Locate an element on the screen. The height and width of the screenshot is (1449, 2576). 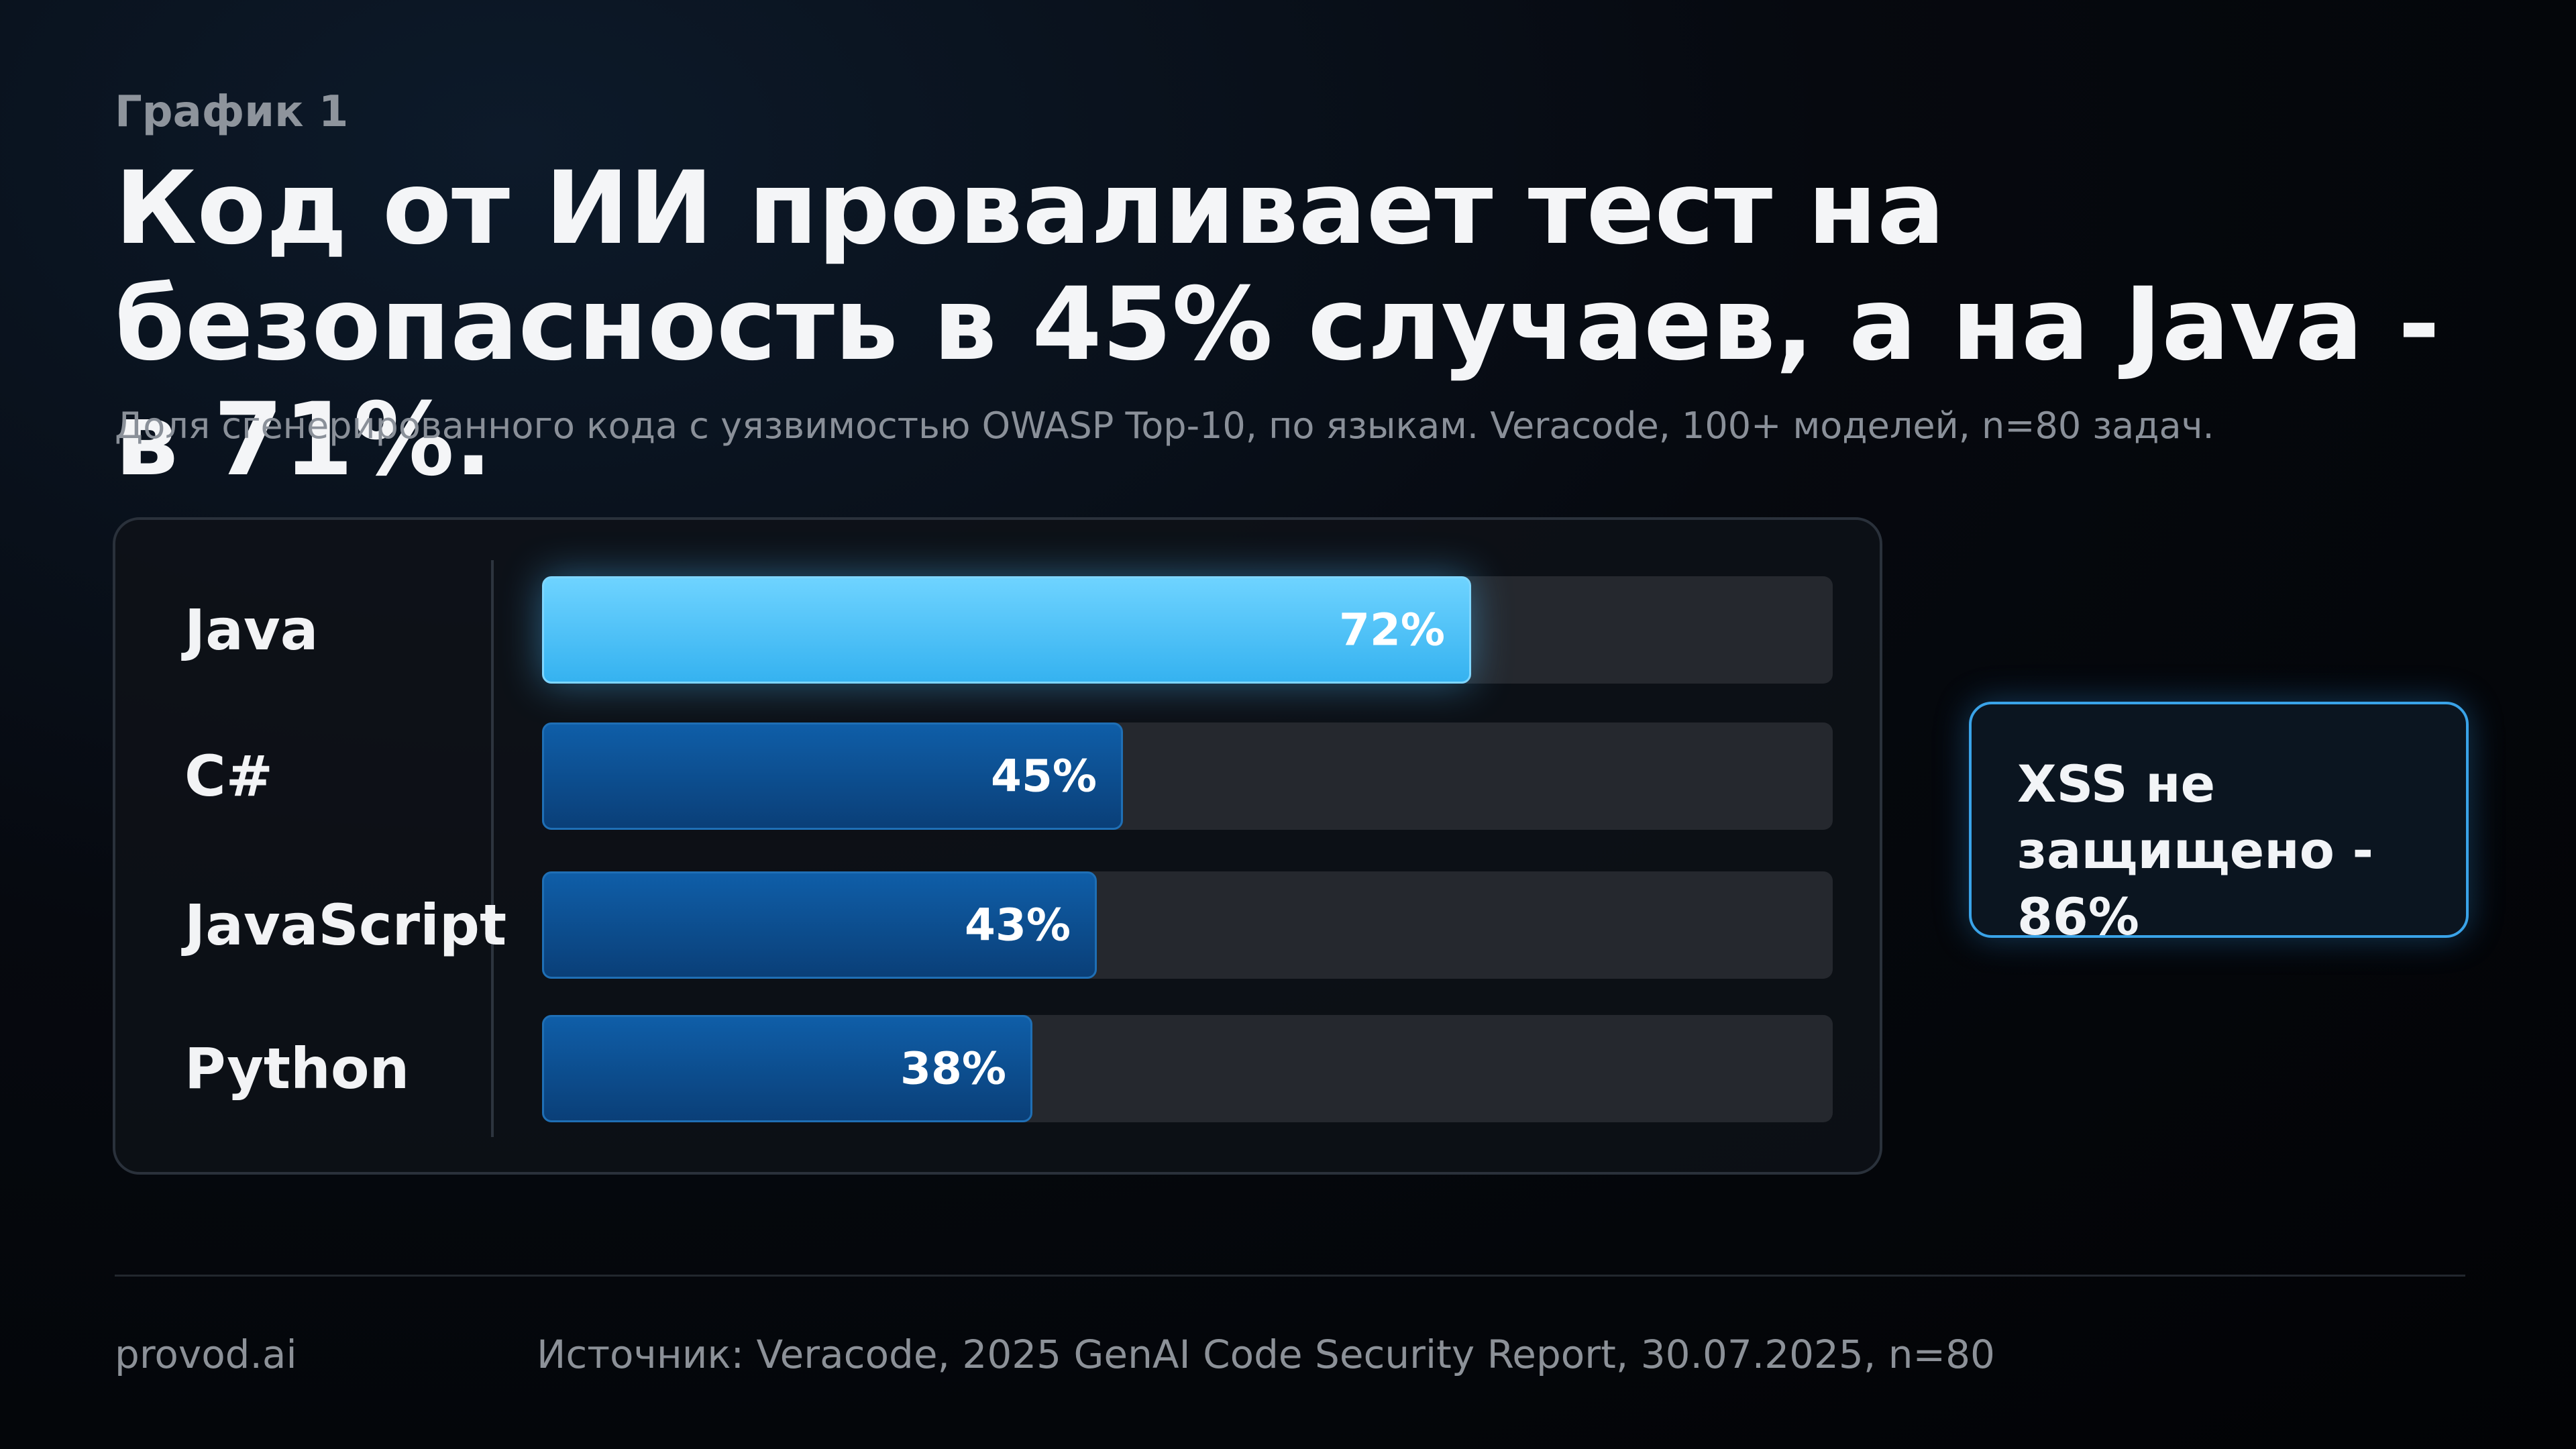
bar: 45% is located at coordinates (832, 776).